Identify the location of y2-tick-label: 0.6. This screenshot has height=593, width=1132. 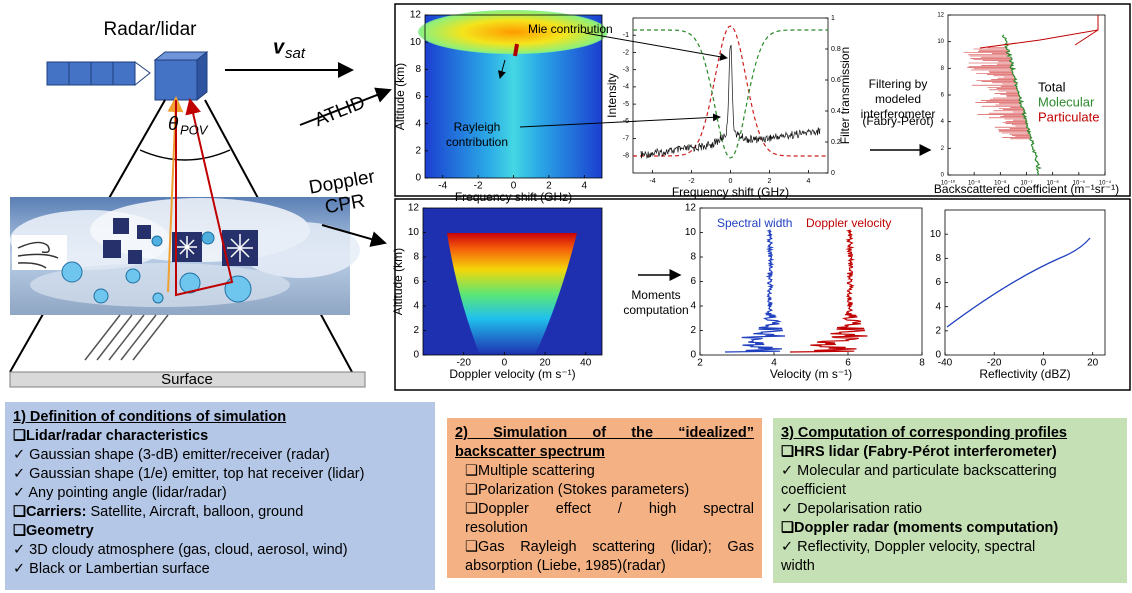
(836, 80).